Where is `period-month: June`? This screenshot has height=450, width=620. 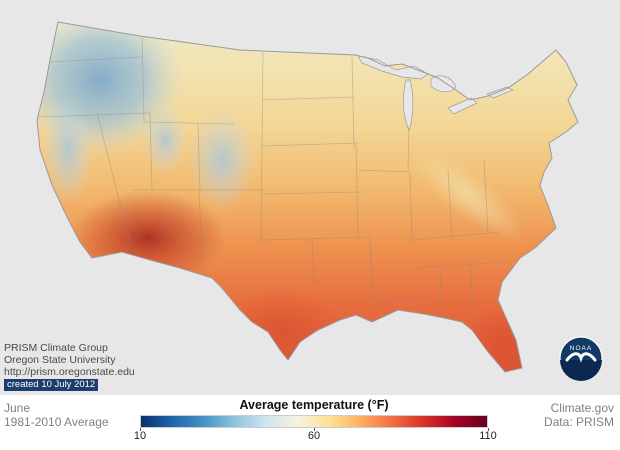 period-month: June is located at coordinates (17, 408).